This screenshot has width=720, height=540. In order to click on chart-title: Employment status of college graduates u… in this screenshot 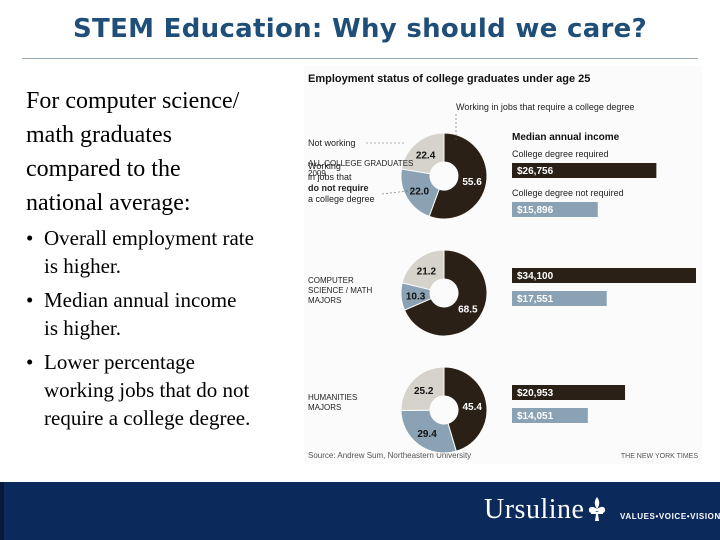, I will do `click(449, 79)`.